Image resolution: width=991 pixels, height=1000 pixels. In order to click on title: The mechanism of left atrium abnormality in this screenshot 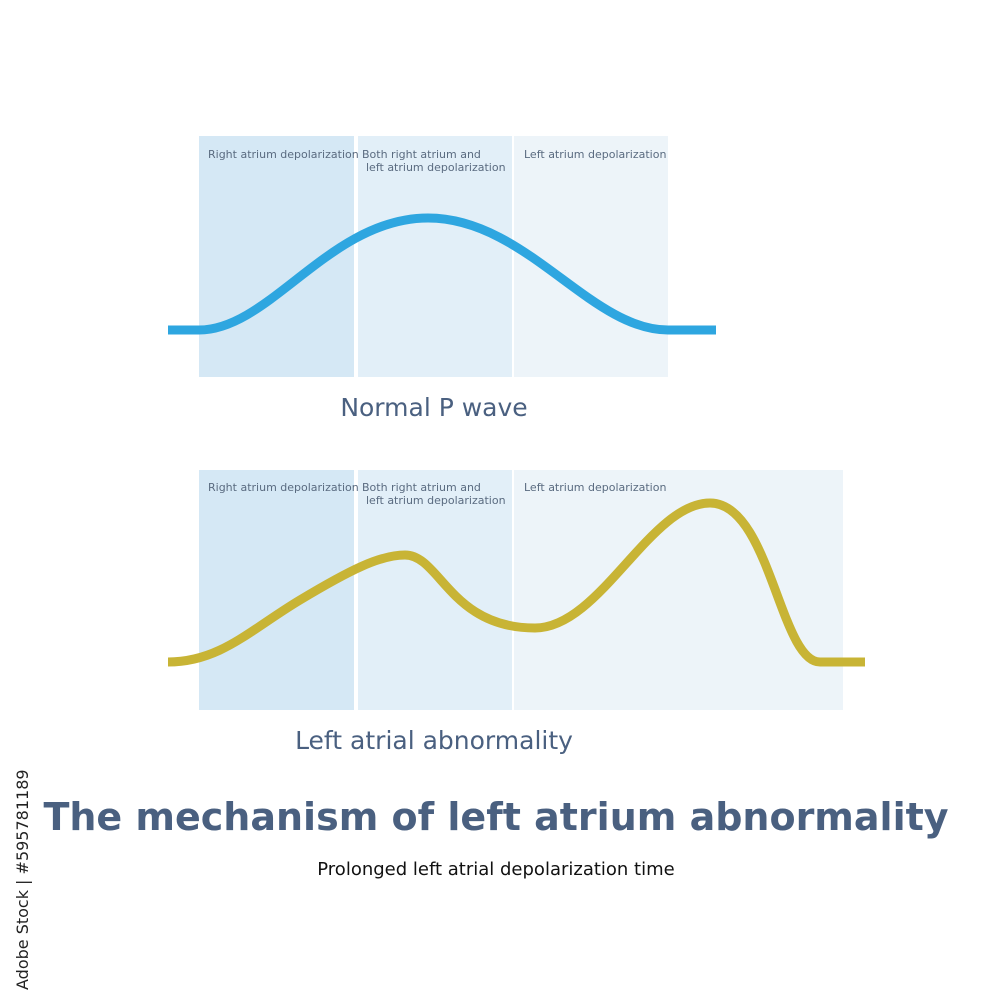, I will do `click(495, 817)`.